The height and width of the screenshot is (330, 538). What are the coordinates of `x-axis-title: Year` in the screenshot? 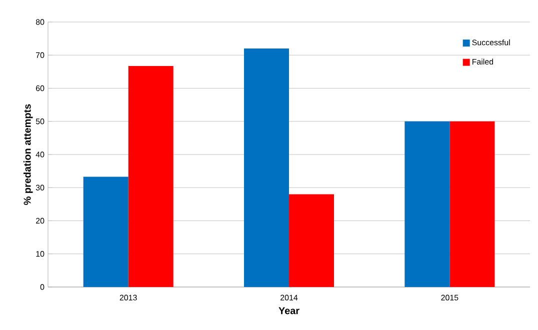 It's located at (289, 310).